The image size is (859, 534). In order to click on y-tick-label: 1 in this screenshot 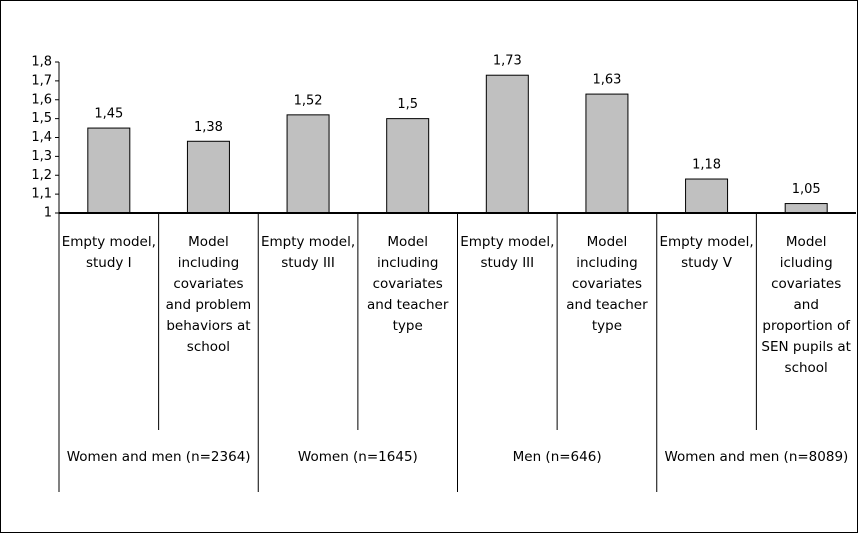, I will do `click(48, 213)`.